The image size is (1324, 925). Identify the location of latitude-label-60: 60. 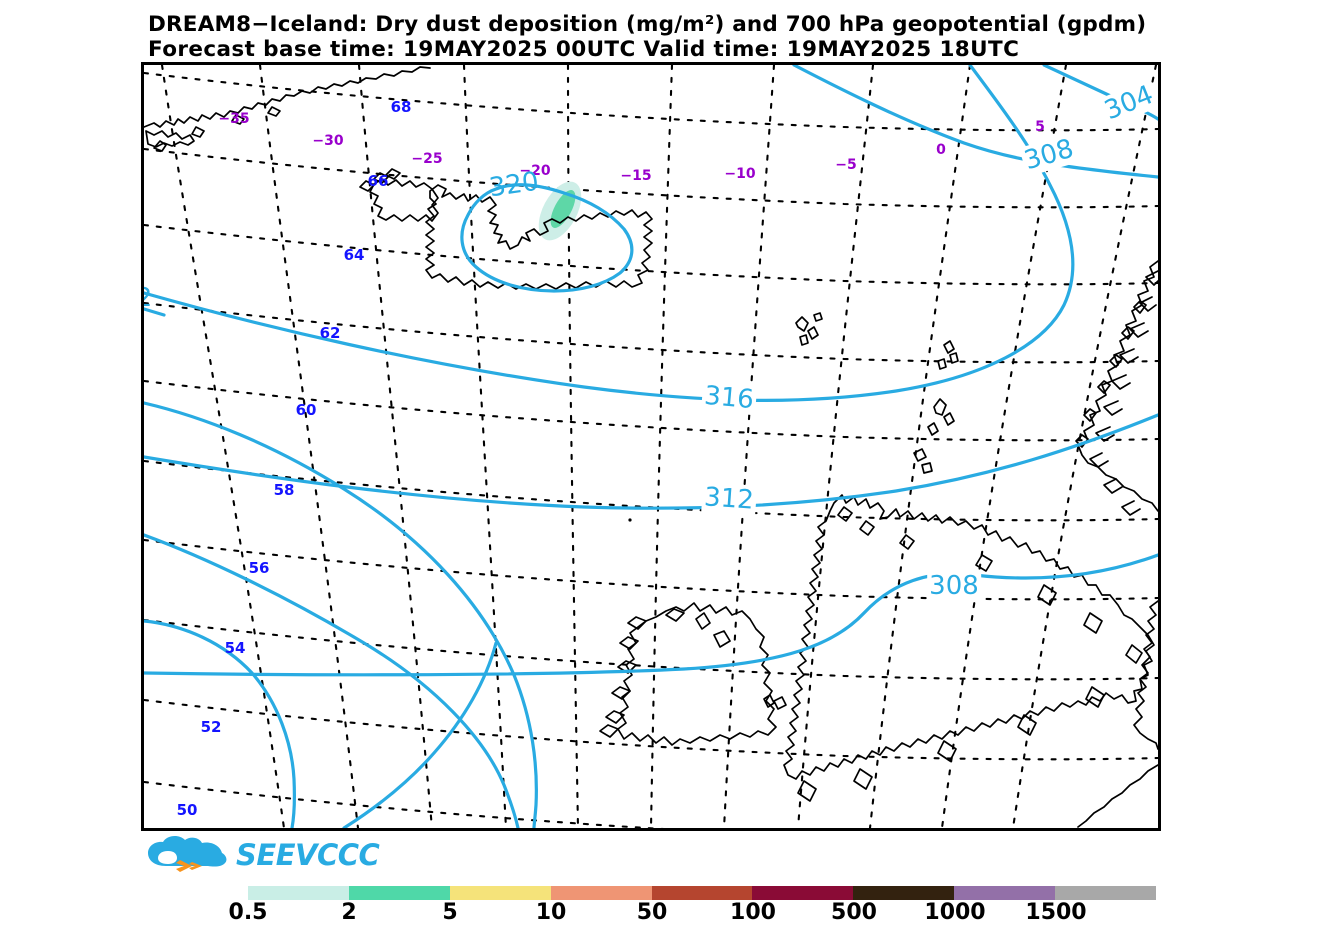
(306, 410).